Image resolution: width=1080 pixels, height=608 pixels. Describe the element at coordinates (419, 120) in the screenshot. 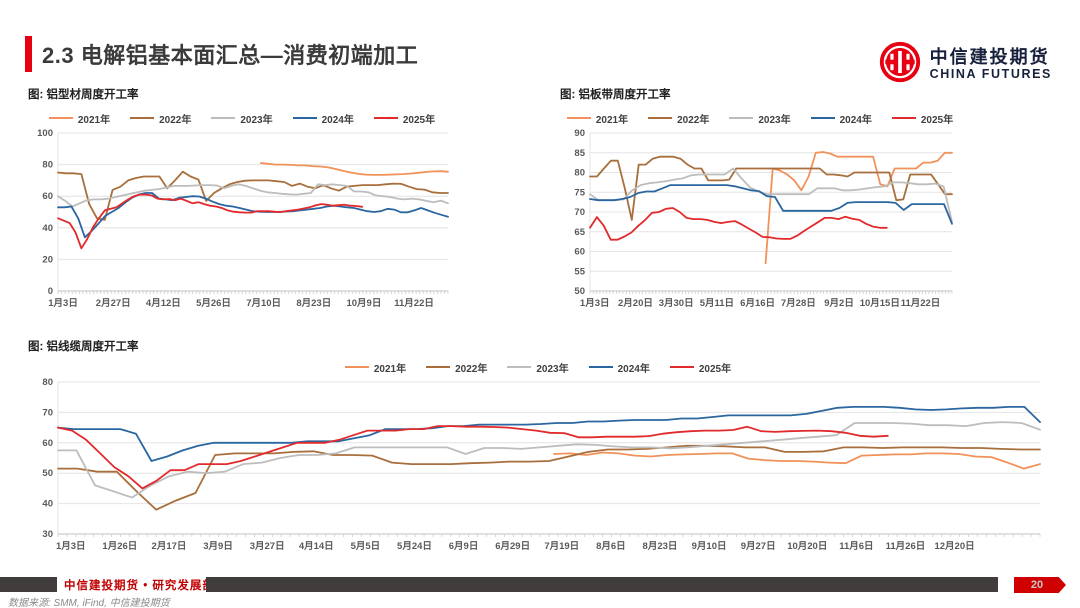

I see `legend-label: 2025年` at that location.